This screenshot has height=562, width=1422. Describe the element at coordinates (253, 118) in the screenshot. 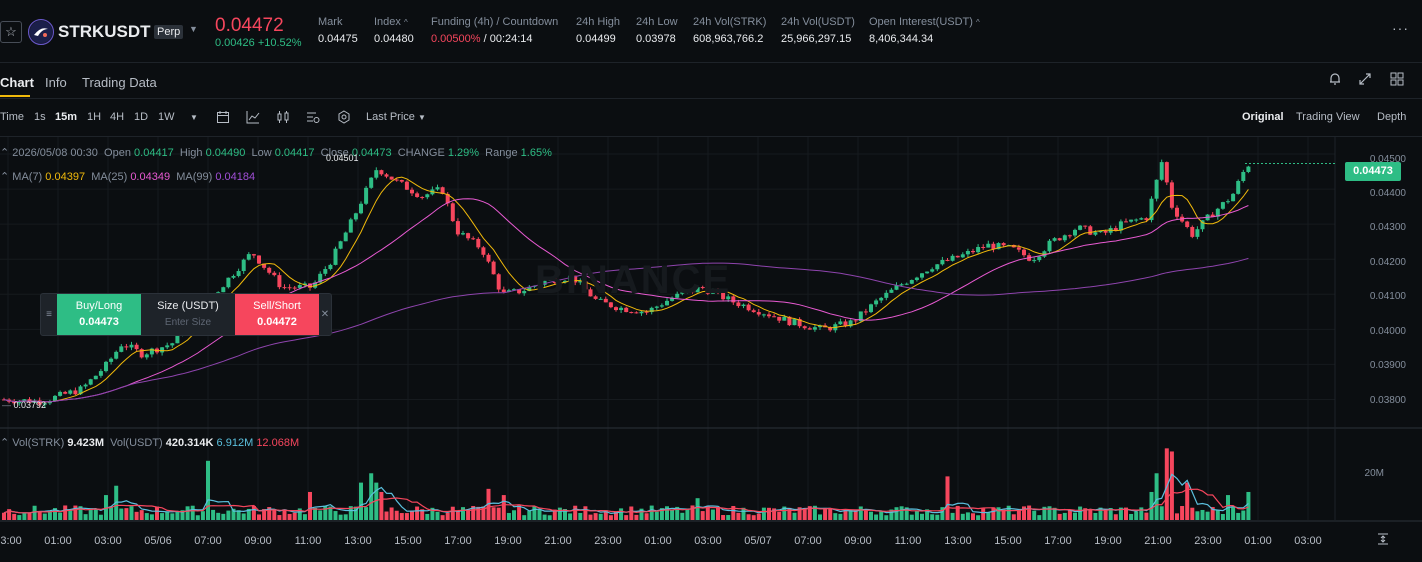

I see `line-chart-icon` at that location.